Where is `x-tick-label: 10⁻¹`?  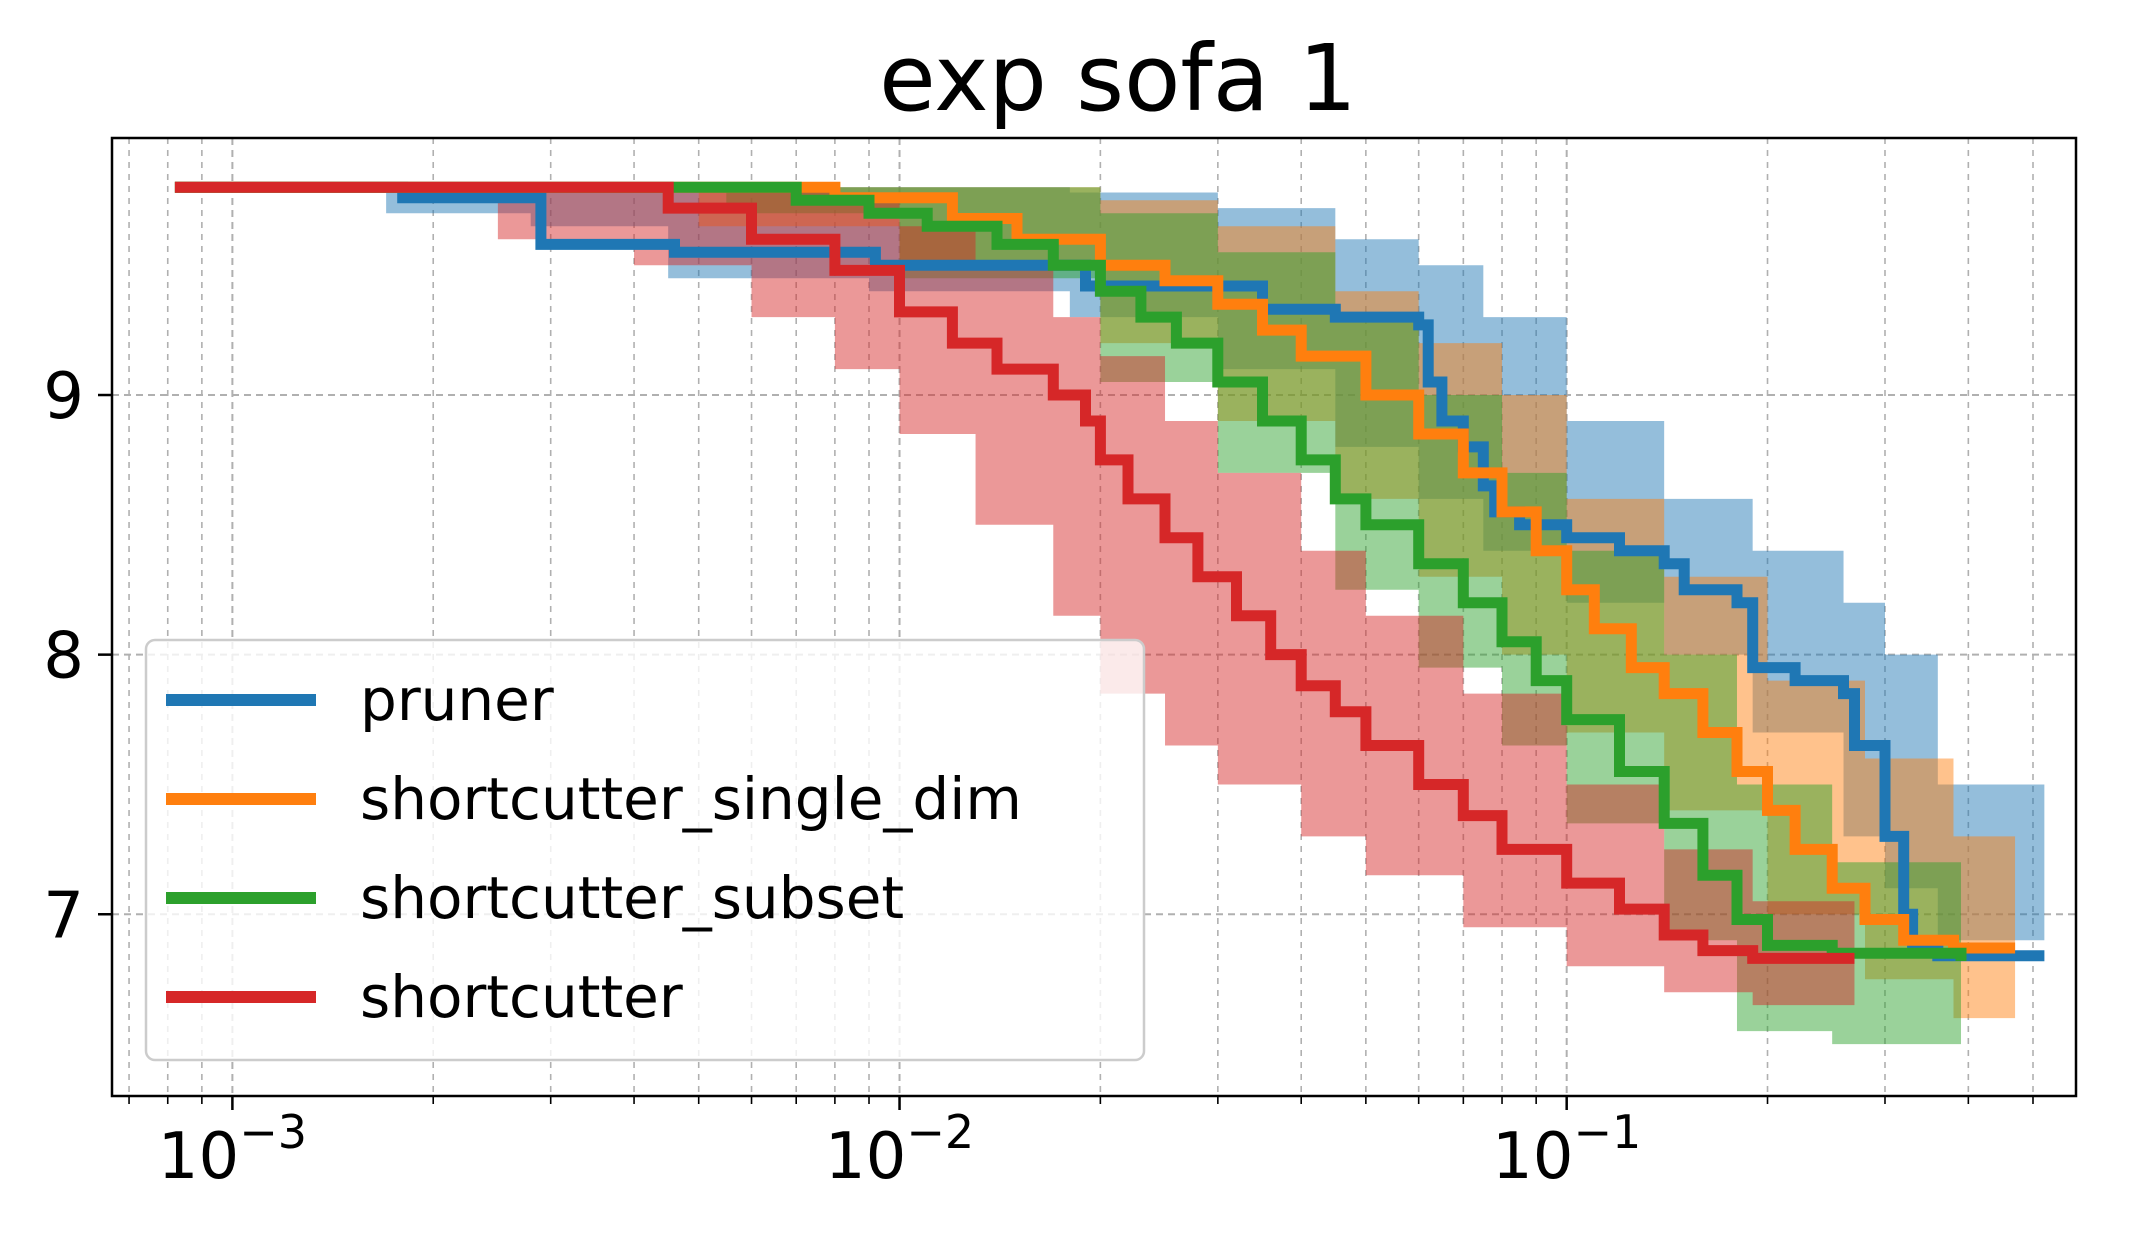
x-tick-label: 10⁻¹ is located at coordinates (1566, 1149).